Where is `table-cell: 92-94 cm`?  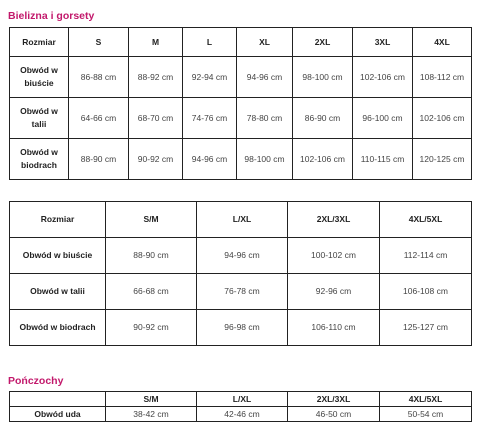 table-cell: 92-94 cm is located at coordinates (209, 77).